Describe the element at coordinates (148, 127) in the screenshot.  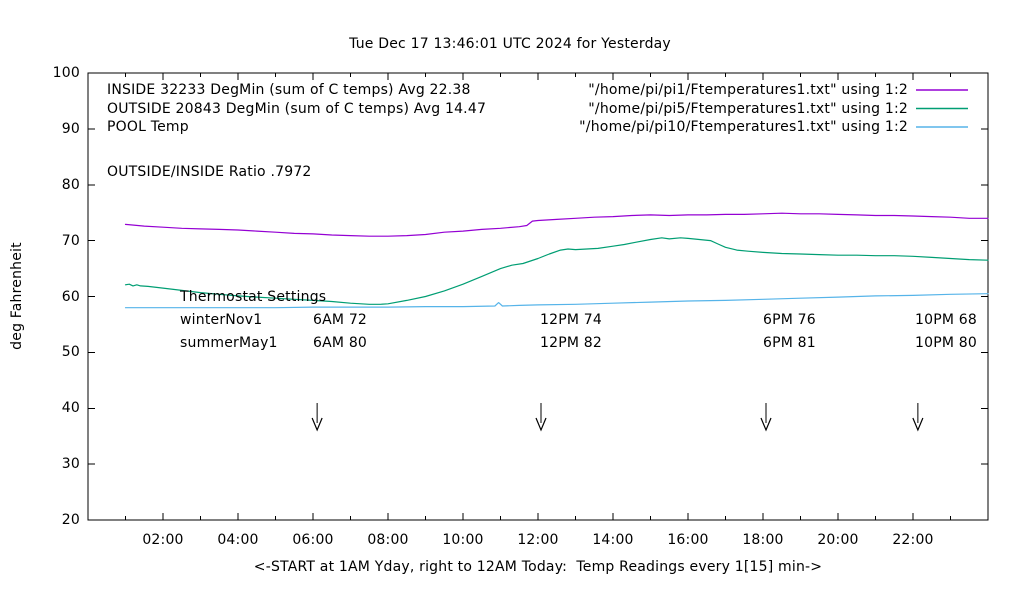
I see `legend-label-pool: POOL Temp` at that location.